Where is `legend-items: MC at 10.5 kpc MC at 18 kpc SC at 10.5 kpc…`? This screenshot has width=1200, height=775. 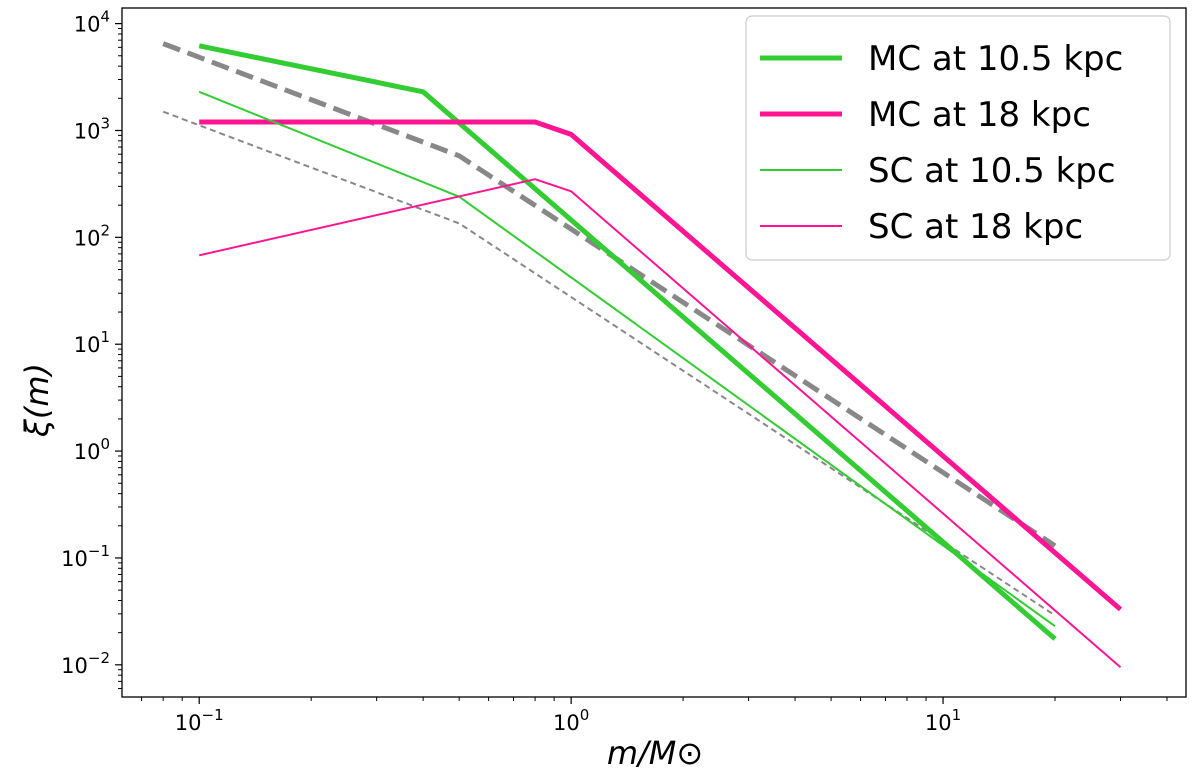
legend-items: MC at 10.5 kpc MC at 18 kpc SC at 10.5 kpc… is located at coordinates (941, 143).